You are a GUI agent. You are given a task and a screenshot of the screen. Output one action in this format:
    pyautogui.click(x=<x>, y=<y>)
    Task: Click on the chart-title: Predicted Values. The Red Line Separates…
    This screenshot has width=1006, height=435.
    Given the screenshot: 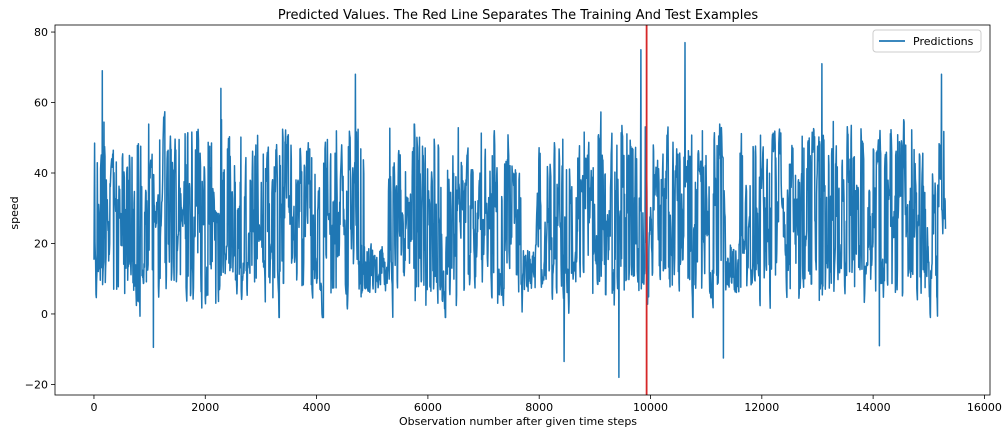 What is the action you would take?
    pyautogui.click(x=518, y=15)
    